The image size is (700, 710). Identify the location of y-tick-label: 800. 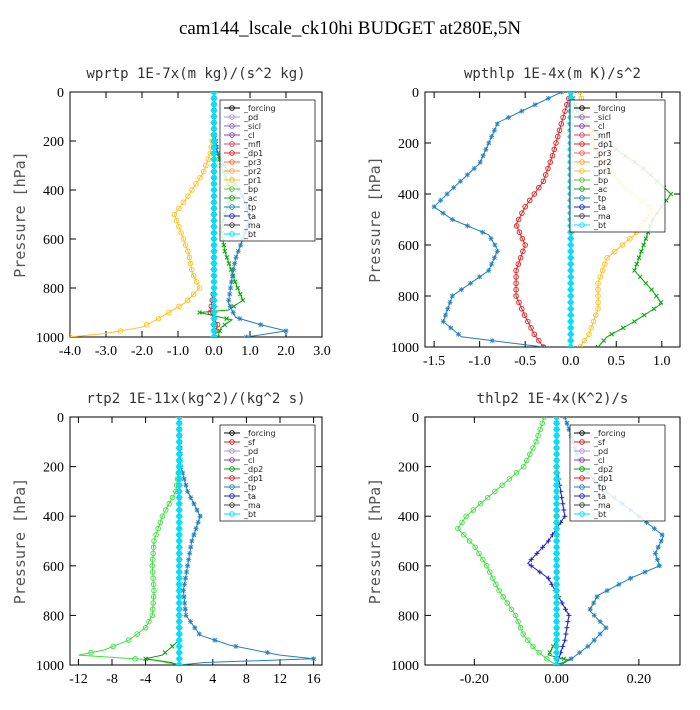
(408, 297).